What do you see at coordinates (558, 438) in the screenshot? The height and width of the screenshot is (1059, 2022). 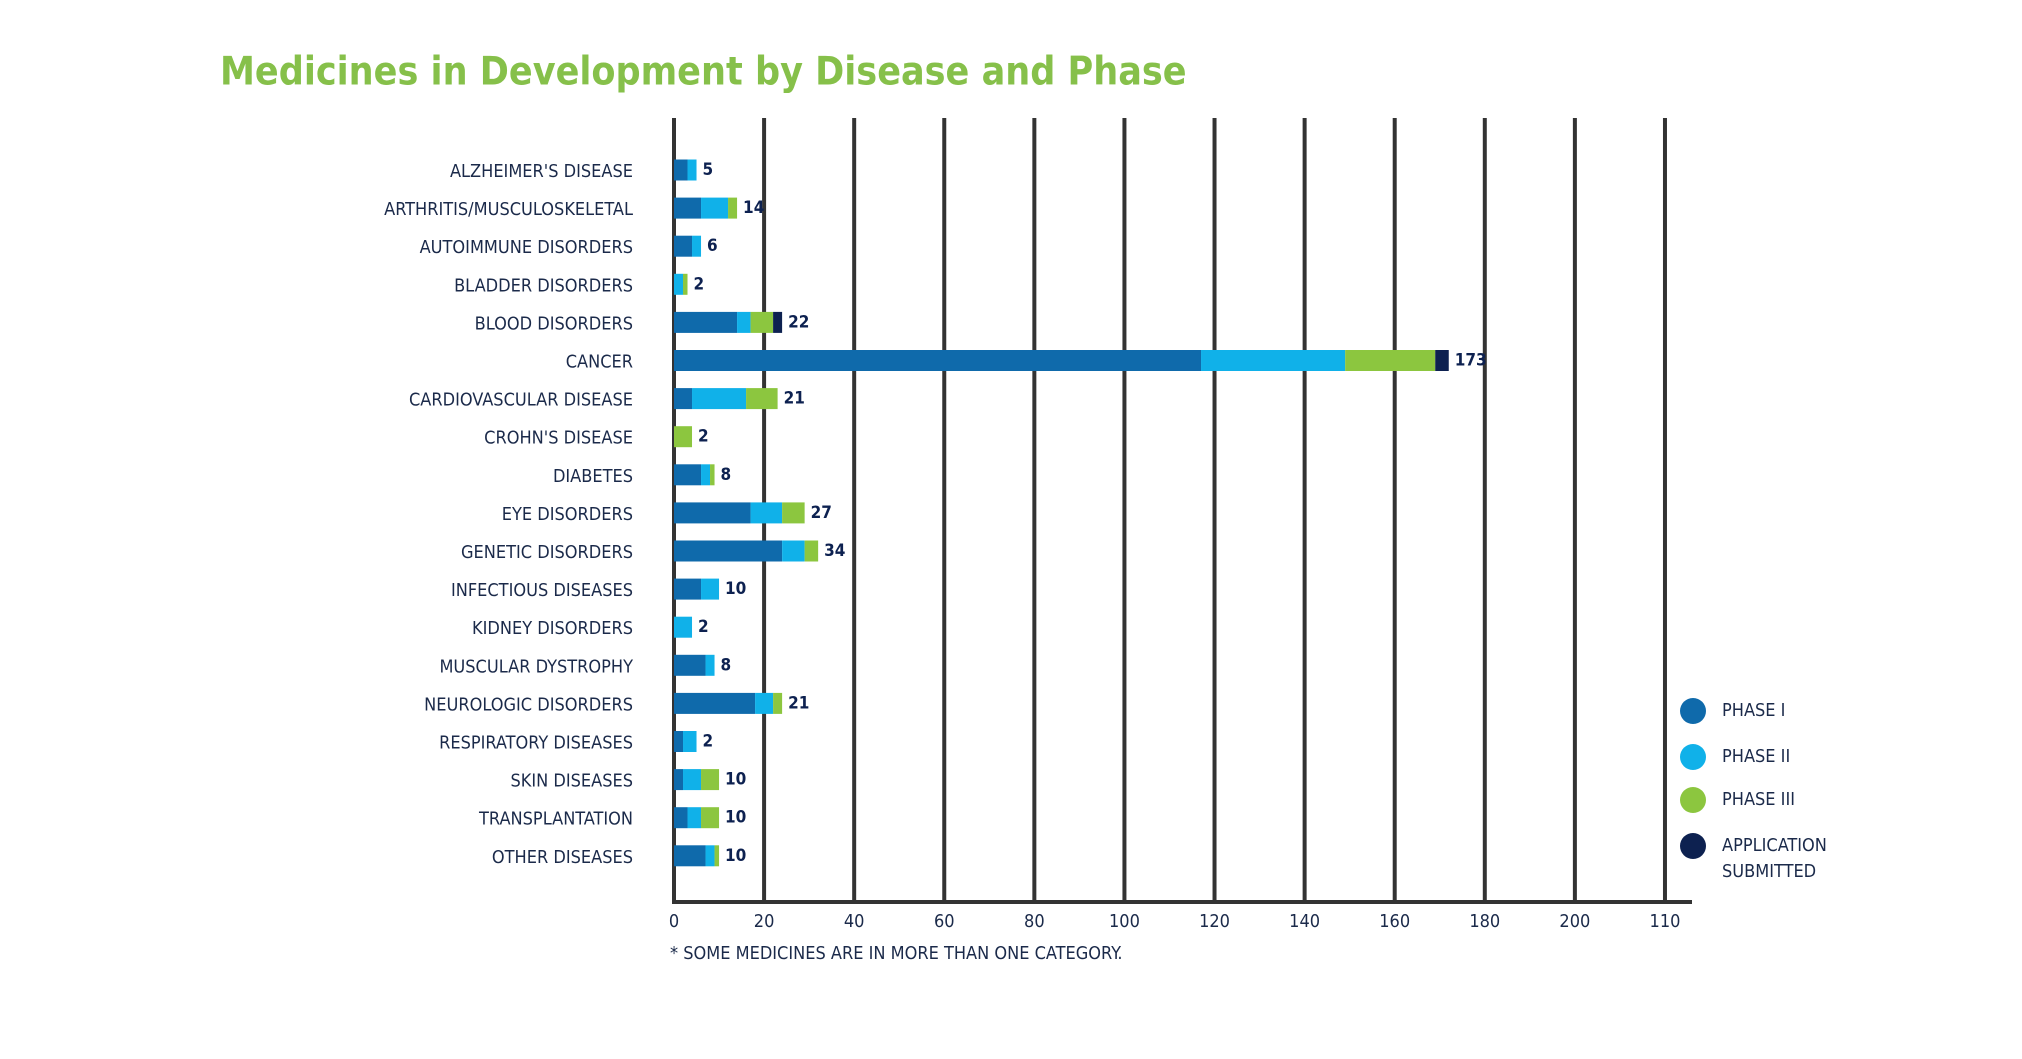 I see `category-label: CROHN'S DISEASE` at bounding box center [558, 438].